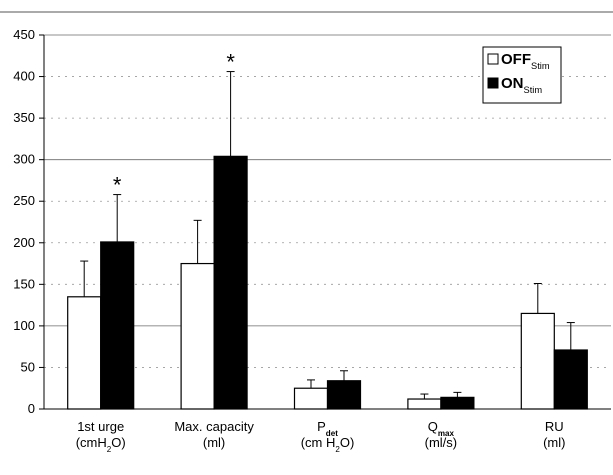 This screenshot has height=475, width=613. I want to click on label-part: OFF, so click(516, 59).